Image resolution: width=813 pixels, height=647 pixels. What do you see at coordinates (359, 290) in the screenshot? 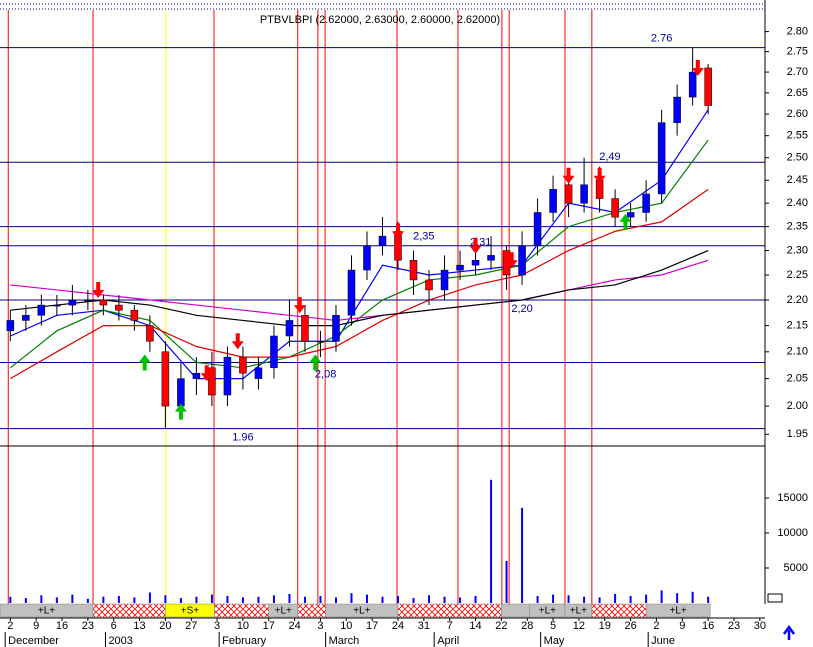
I see `moving-average` at bounding box center [359, 290].